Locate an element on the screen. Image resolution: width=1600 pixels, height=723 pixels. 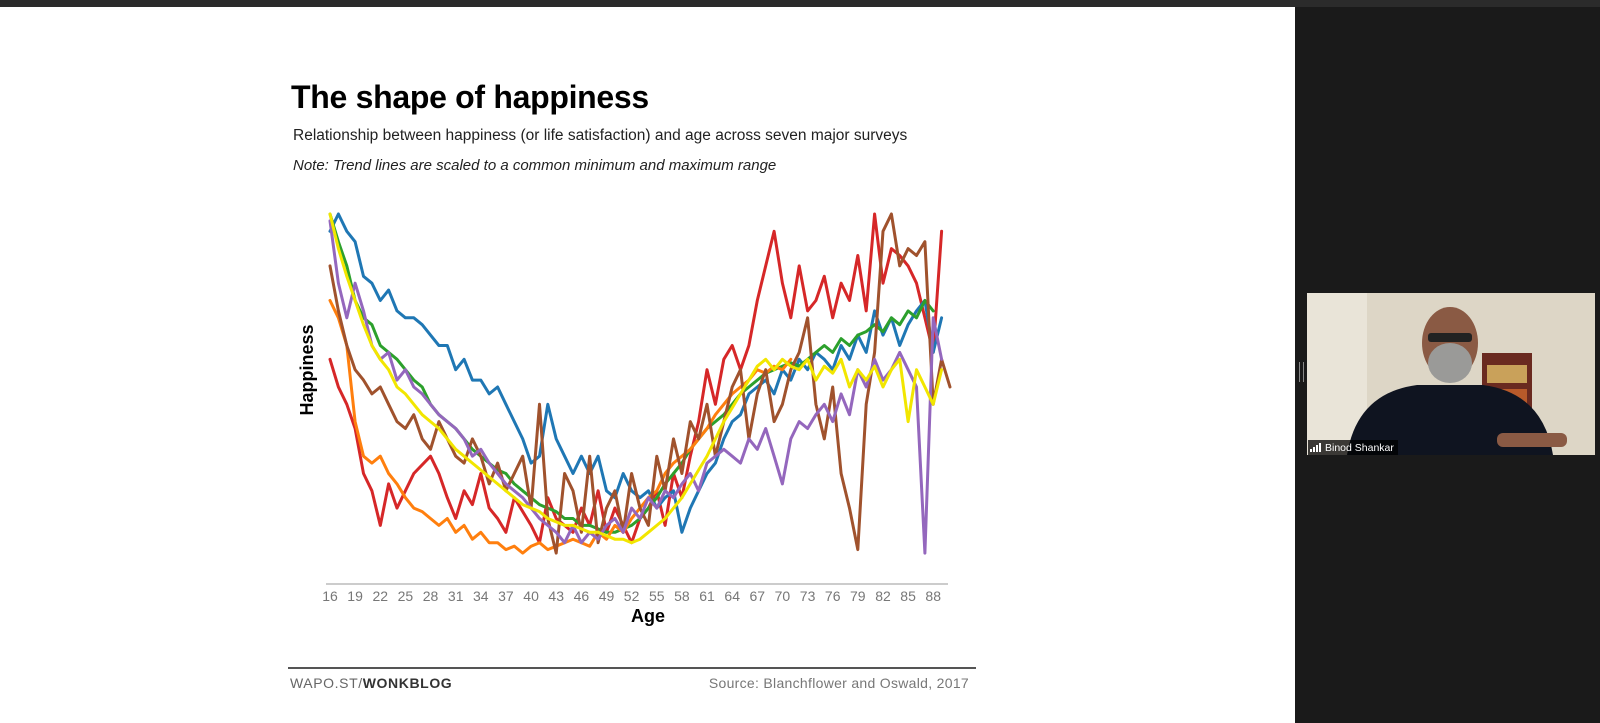
x-tick-label: 73 is located at coordinates (808, 596).